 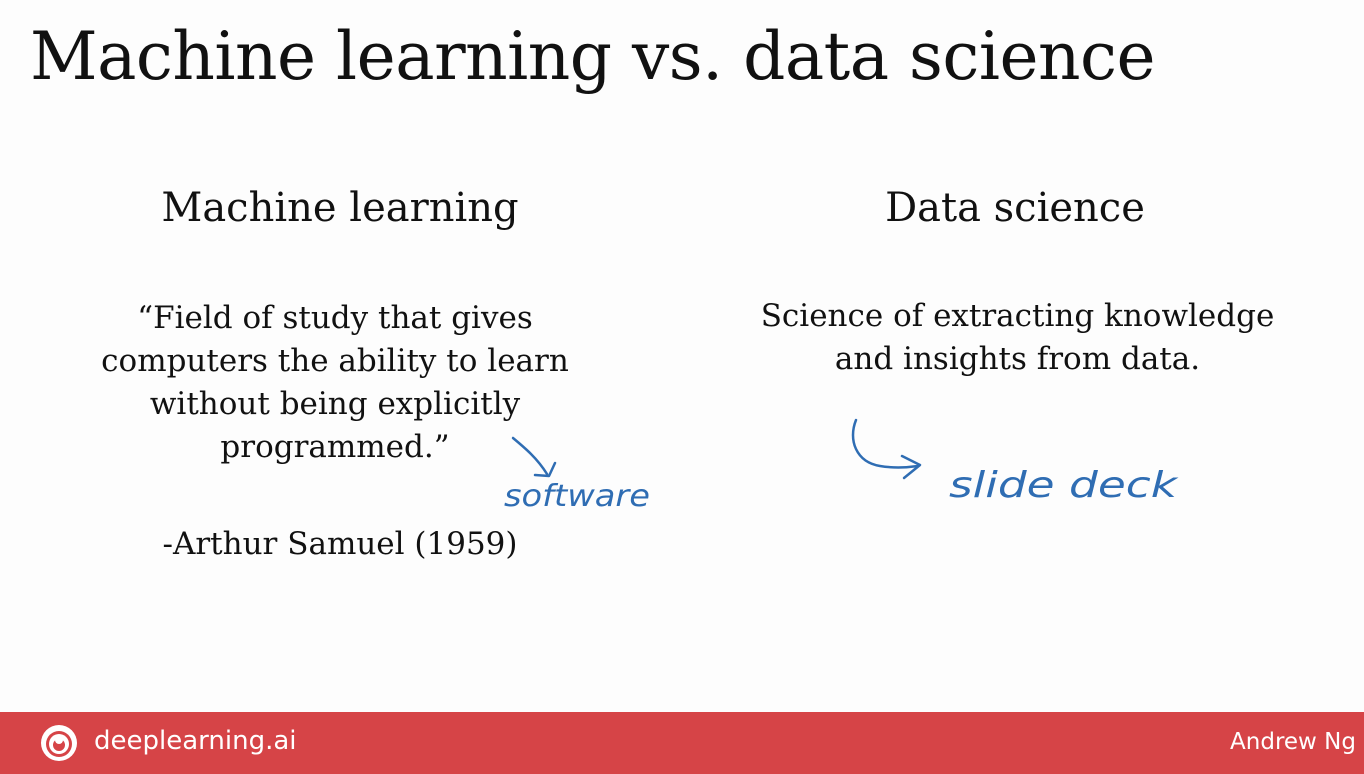 I want to click on ds-heading: Data science, so click(x=1015, y=208).